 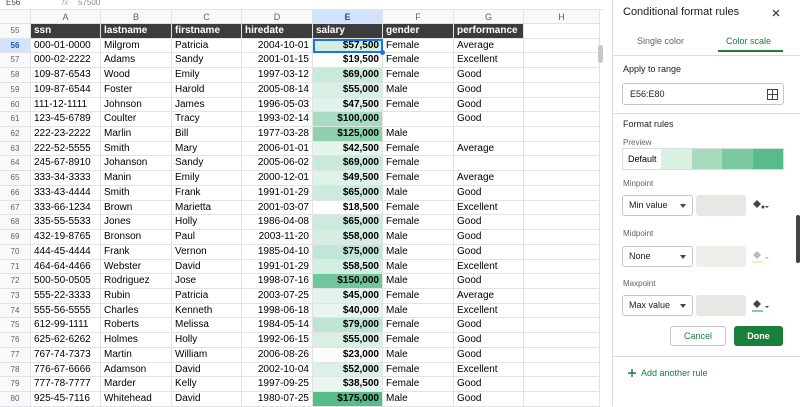 What do you see at coordinates (277, 134) in the screenshot?
I see `cell: 1977-03-28` at bounding box center [277, 134].